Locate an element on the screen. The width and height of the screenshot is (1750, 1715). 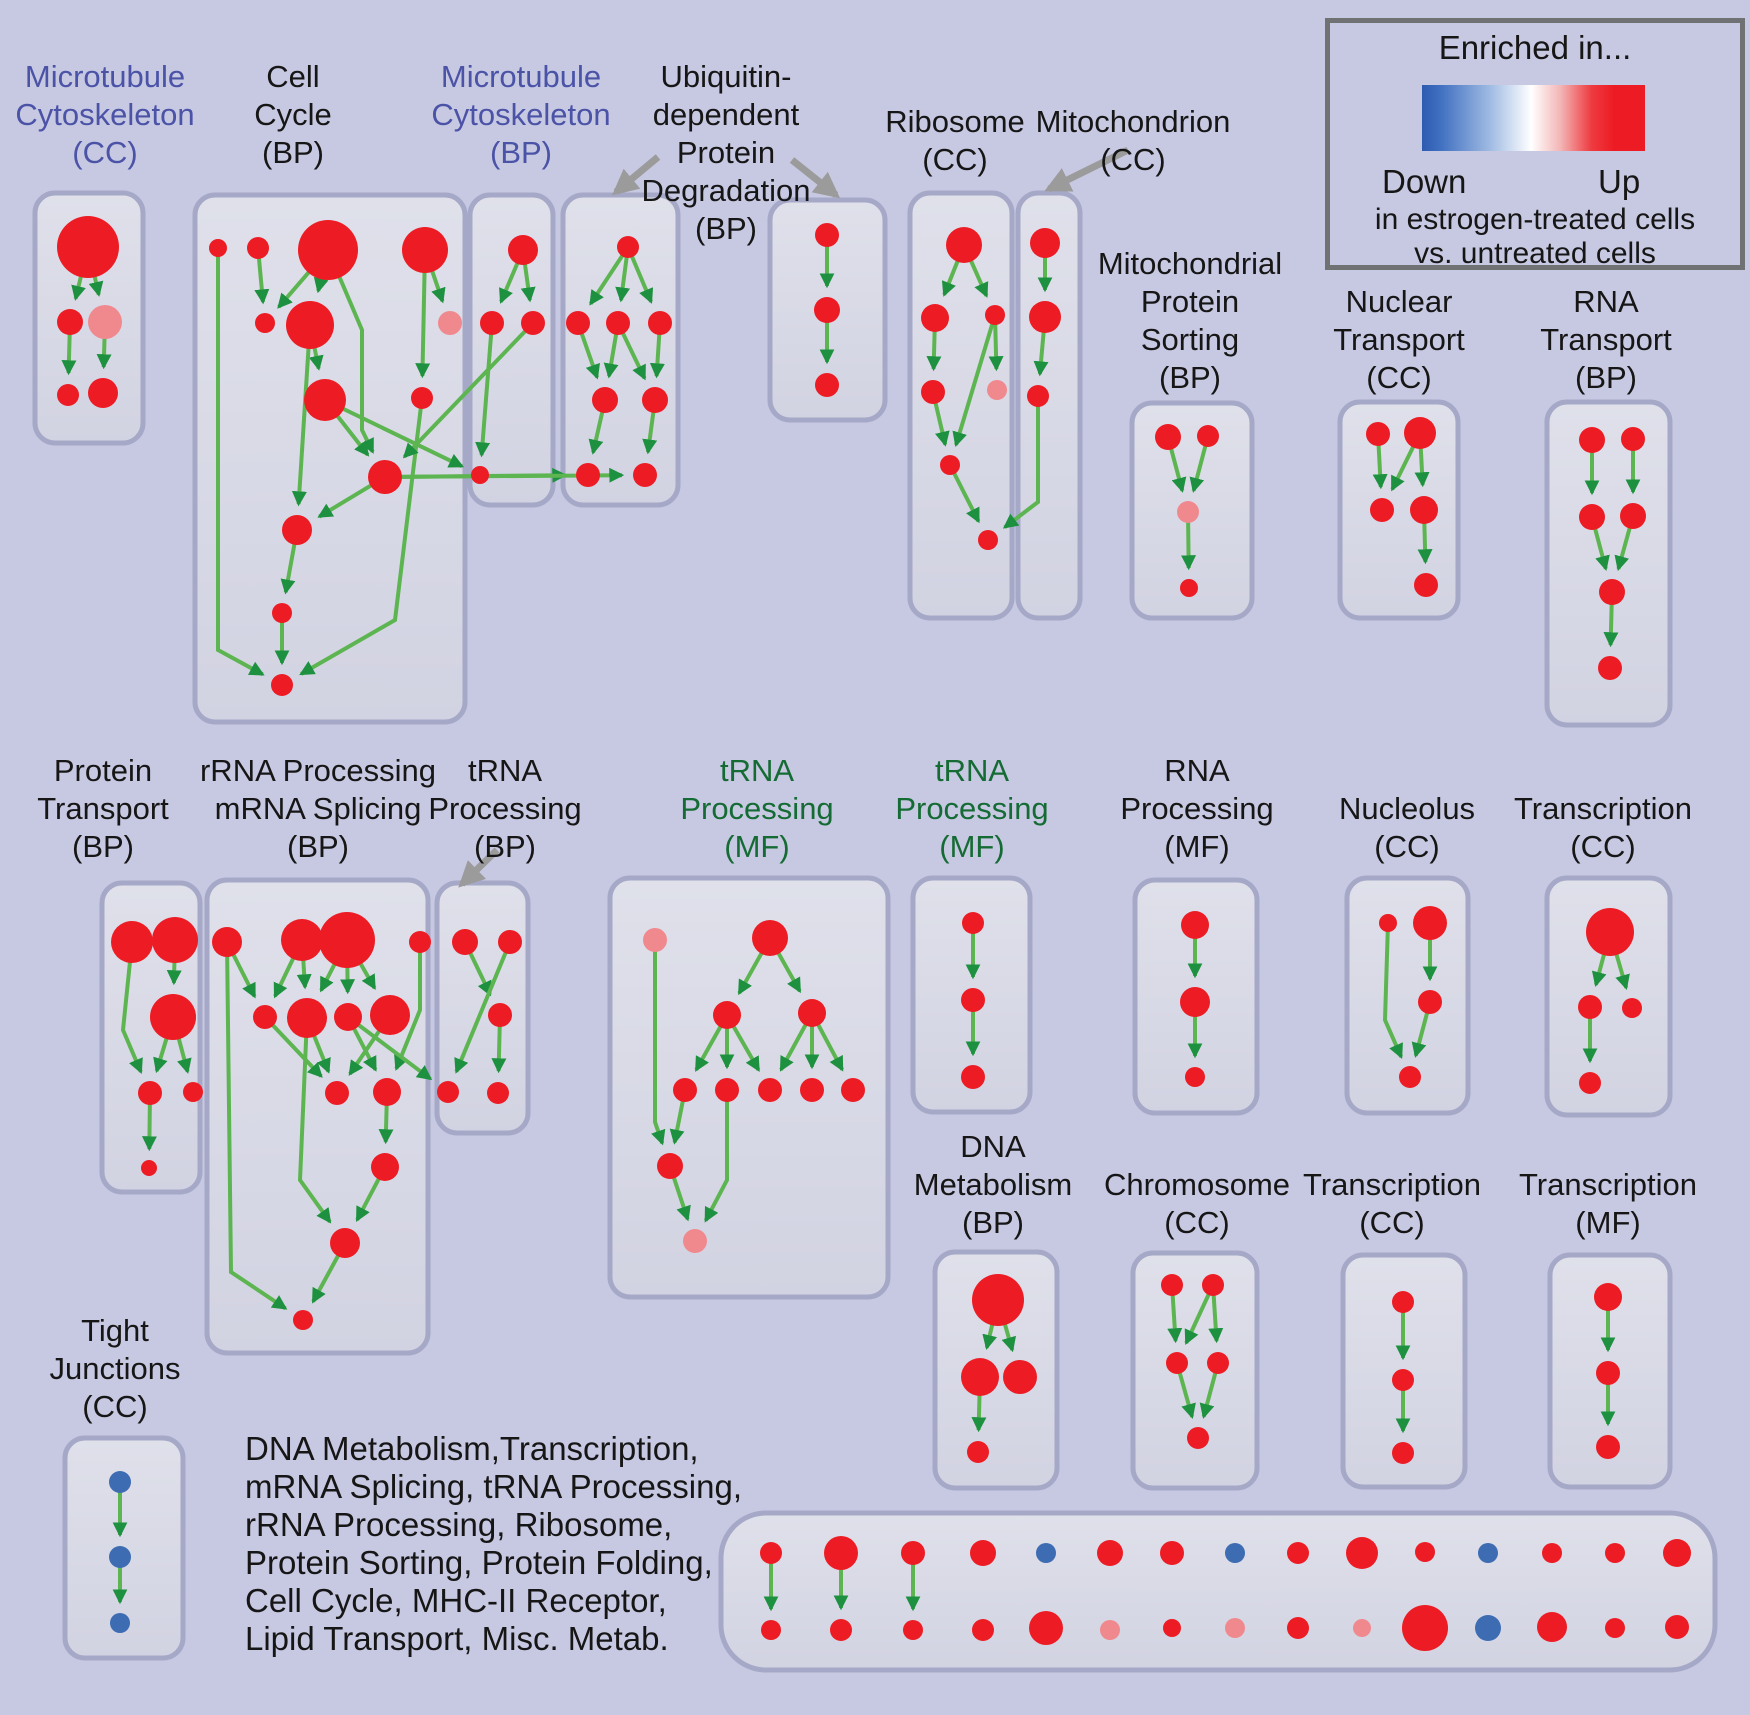
gene-node-ub6 is located at coordinates (588, 475).